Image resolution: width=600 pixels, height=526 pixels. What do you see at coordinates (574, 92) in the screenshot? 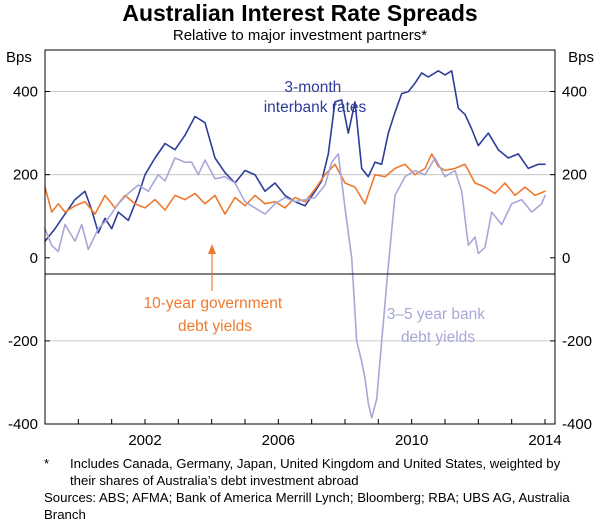
I see `y-tick-label-right: 400` at bounding box center [574, 92].